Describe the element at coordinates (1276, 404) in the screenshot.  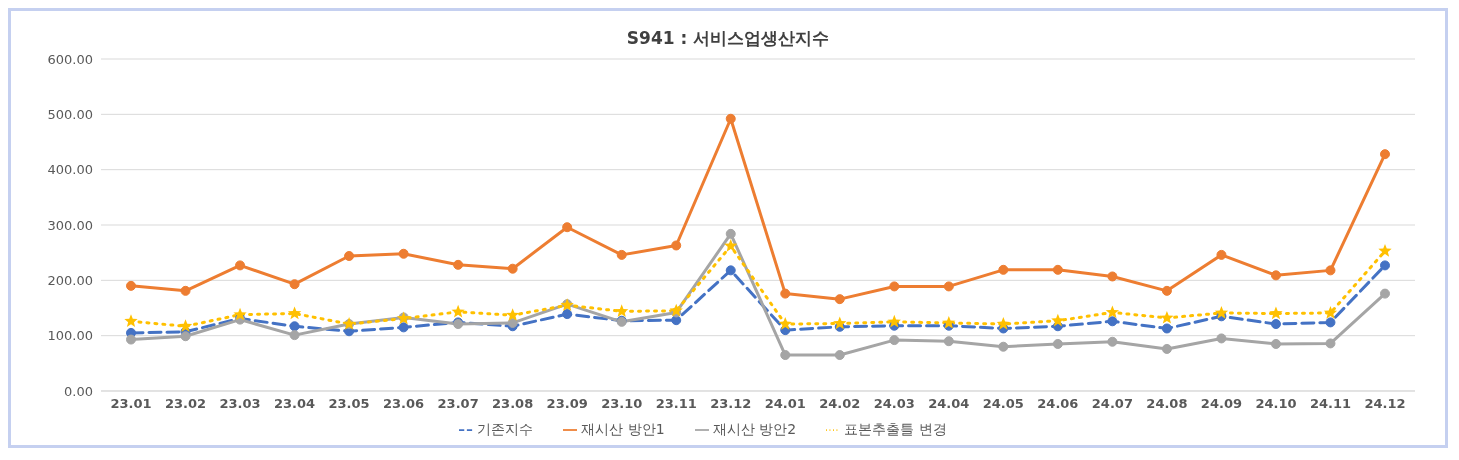
I see `x-tick-label: 24.10` at that location.